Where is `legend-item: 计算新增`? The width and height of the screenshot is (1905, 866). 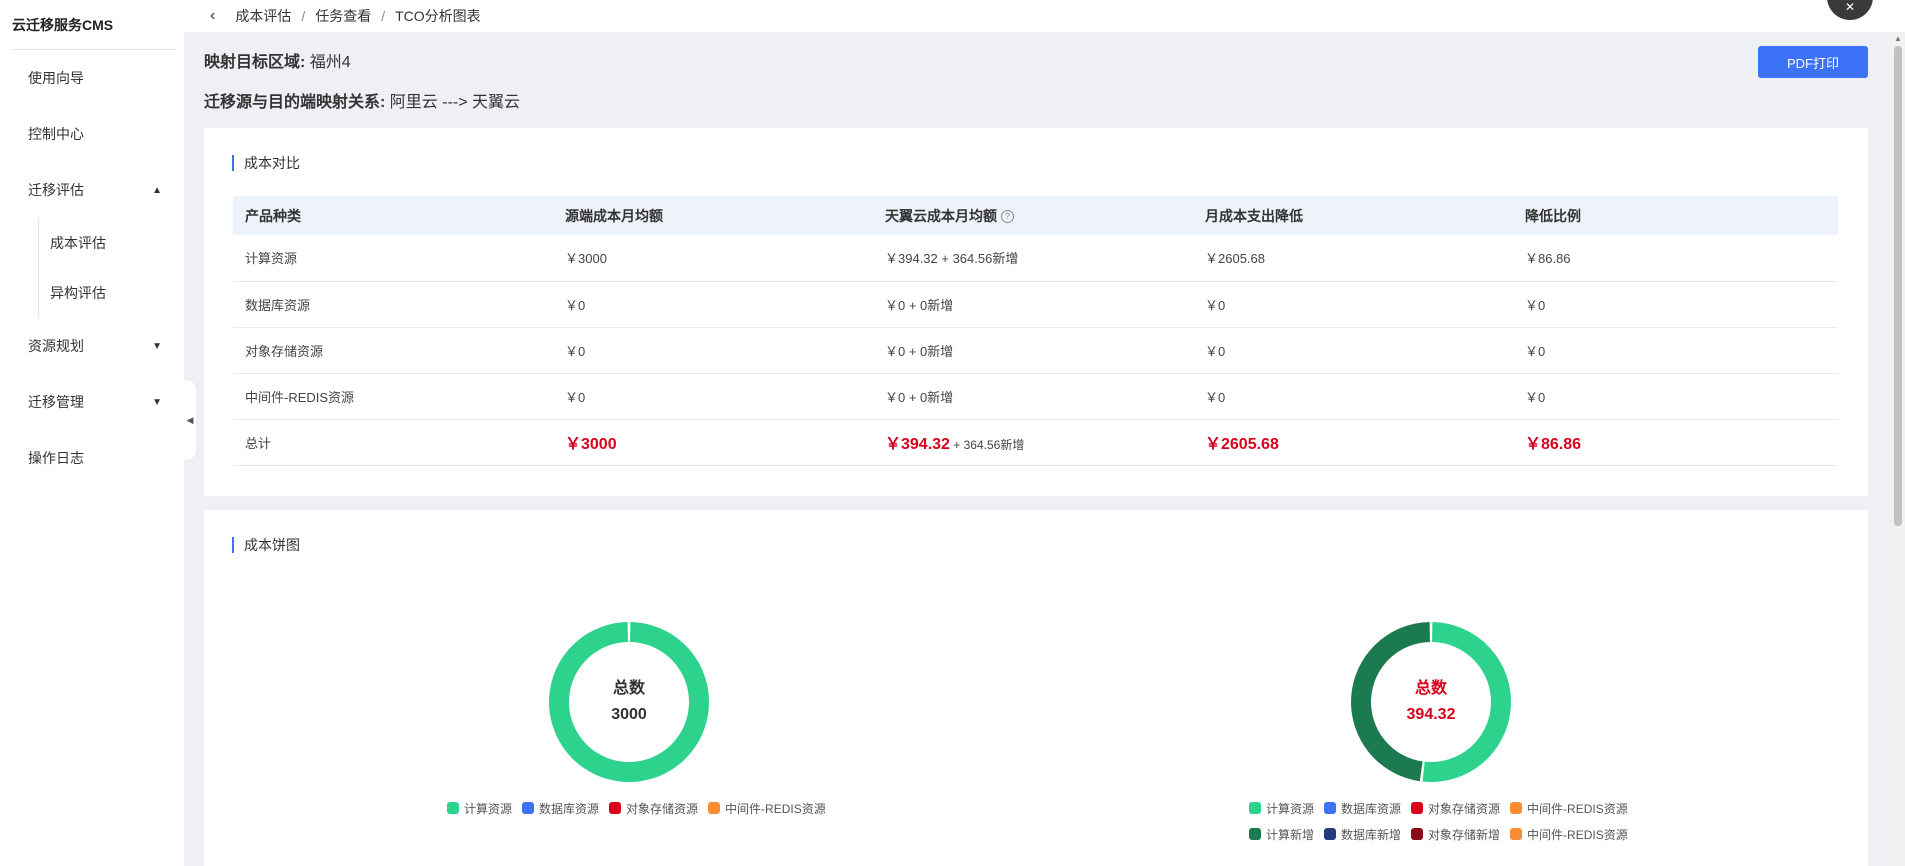 legend-item: 计算新增 is located at coordinates (1281, 834).